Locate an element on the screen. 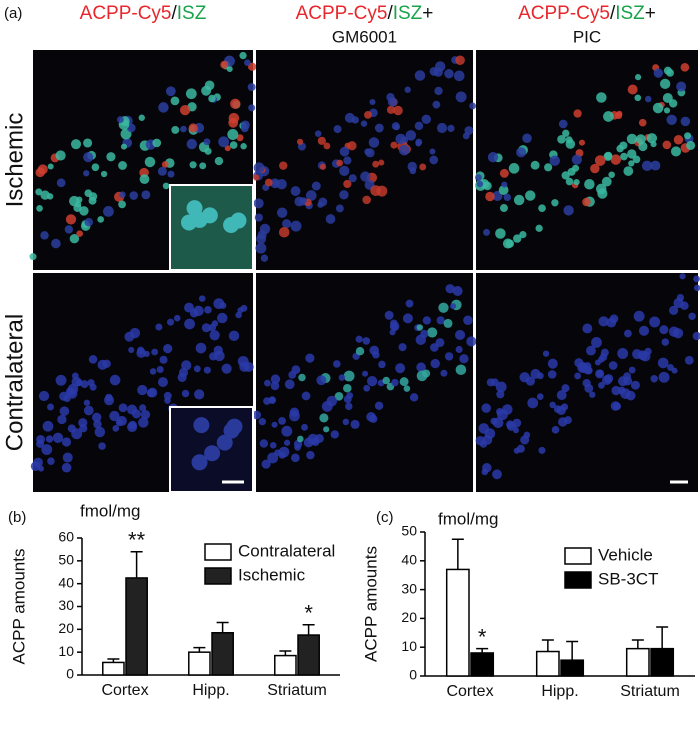 The height and width of the screenshot is (731, 700). panel-label: (c) is located at coordinates (385, 517).